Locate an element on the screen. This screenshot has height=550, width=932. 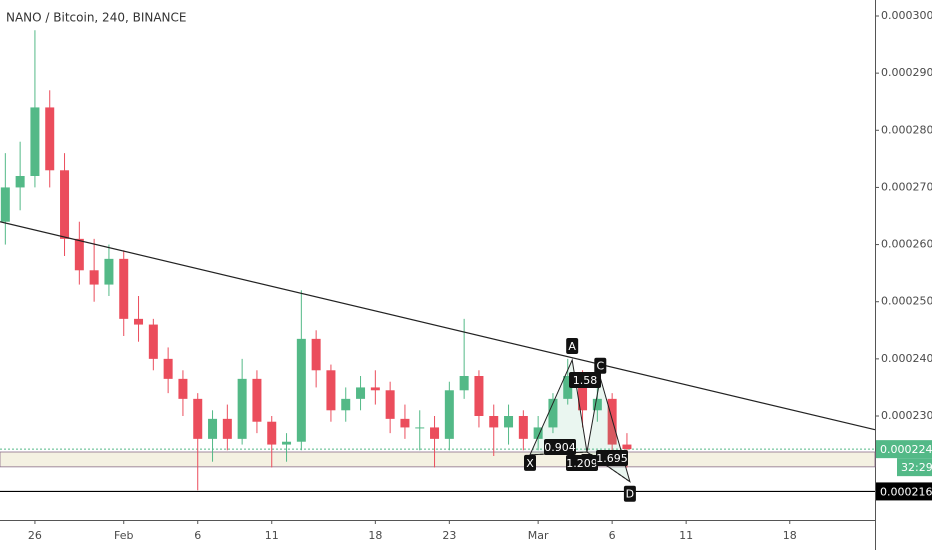
x-tick-label: Feb is located at coordinates (123, 535).